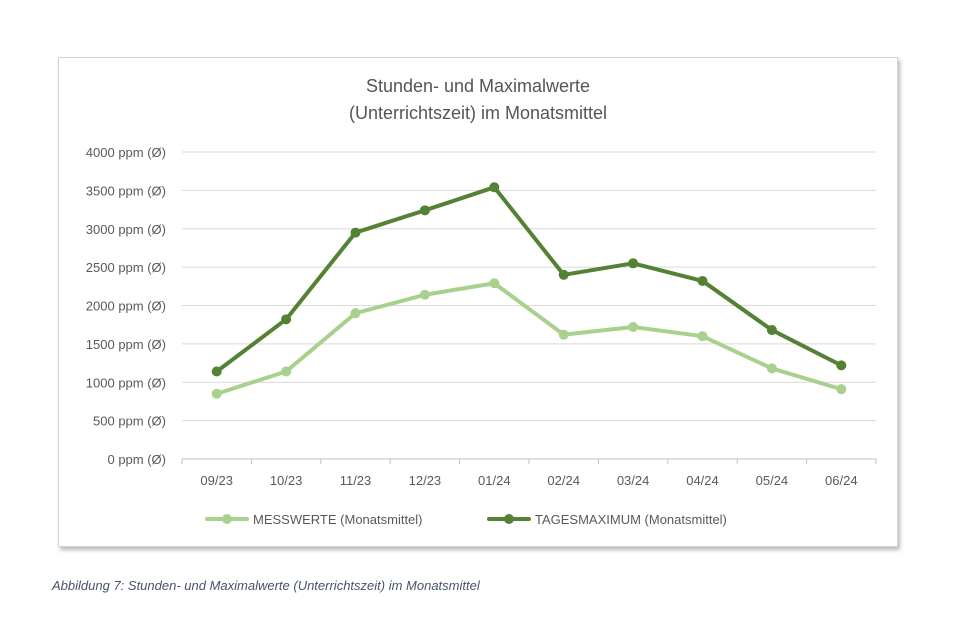  Describe the element at coordinates (478, 113) in the screenshot. I see `chart-title-line-2: (Unterrichtszeit) im Monatsmittel` at that location.